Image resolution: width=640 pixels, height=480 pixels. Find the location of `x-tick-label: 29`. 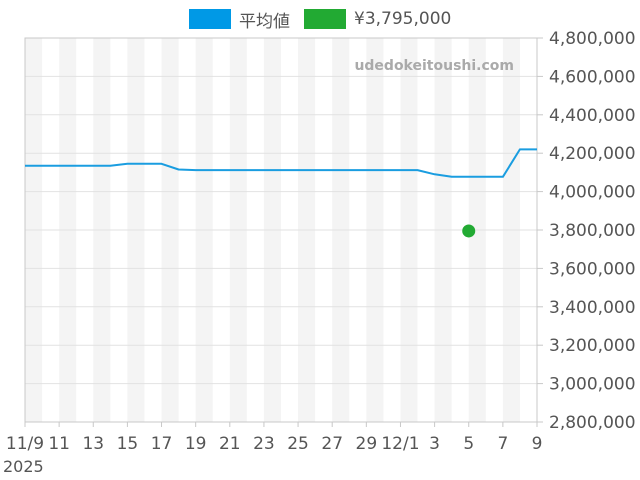

x-tick-label: 29 is located at coordinates (367, 444).